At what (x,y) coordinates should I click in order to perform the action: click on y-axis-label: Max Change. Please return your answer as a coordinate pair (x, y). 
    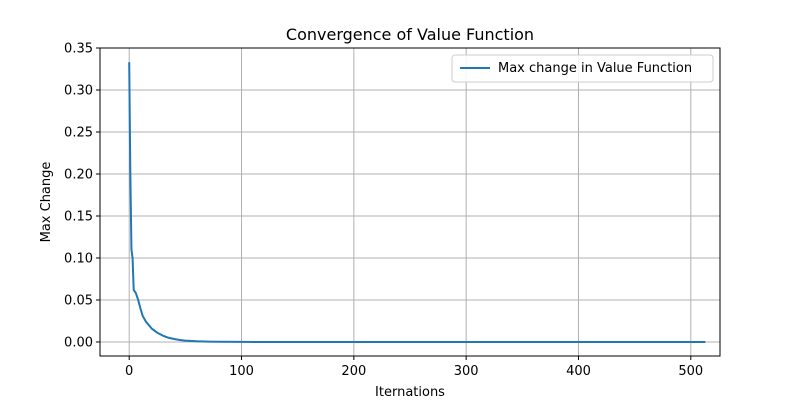
    Looking at the image, I should click on (46, 202).